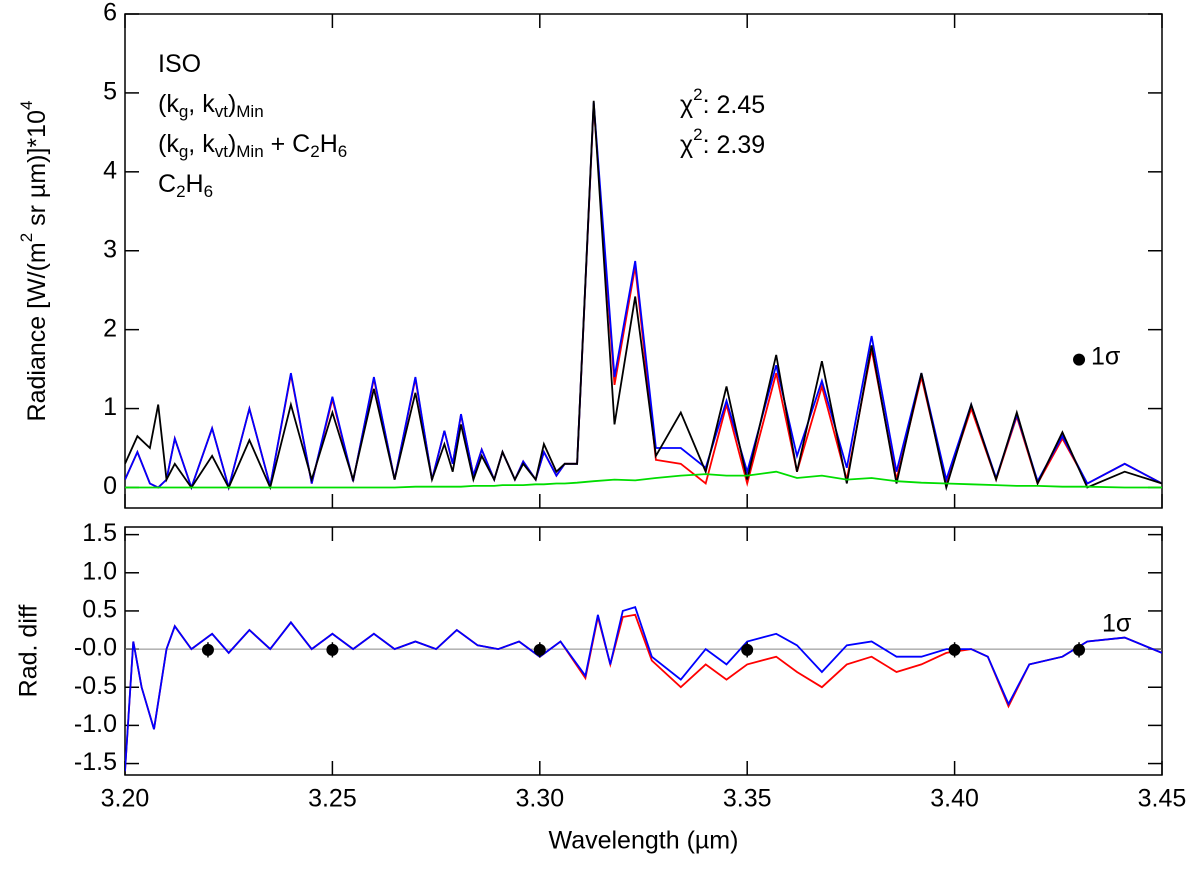  Describe the element at coordinates (110, 407) in the screenshot. I see `y-tick-label: 1` at that location.